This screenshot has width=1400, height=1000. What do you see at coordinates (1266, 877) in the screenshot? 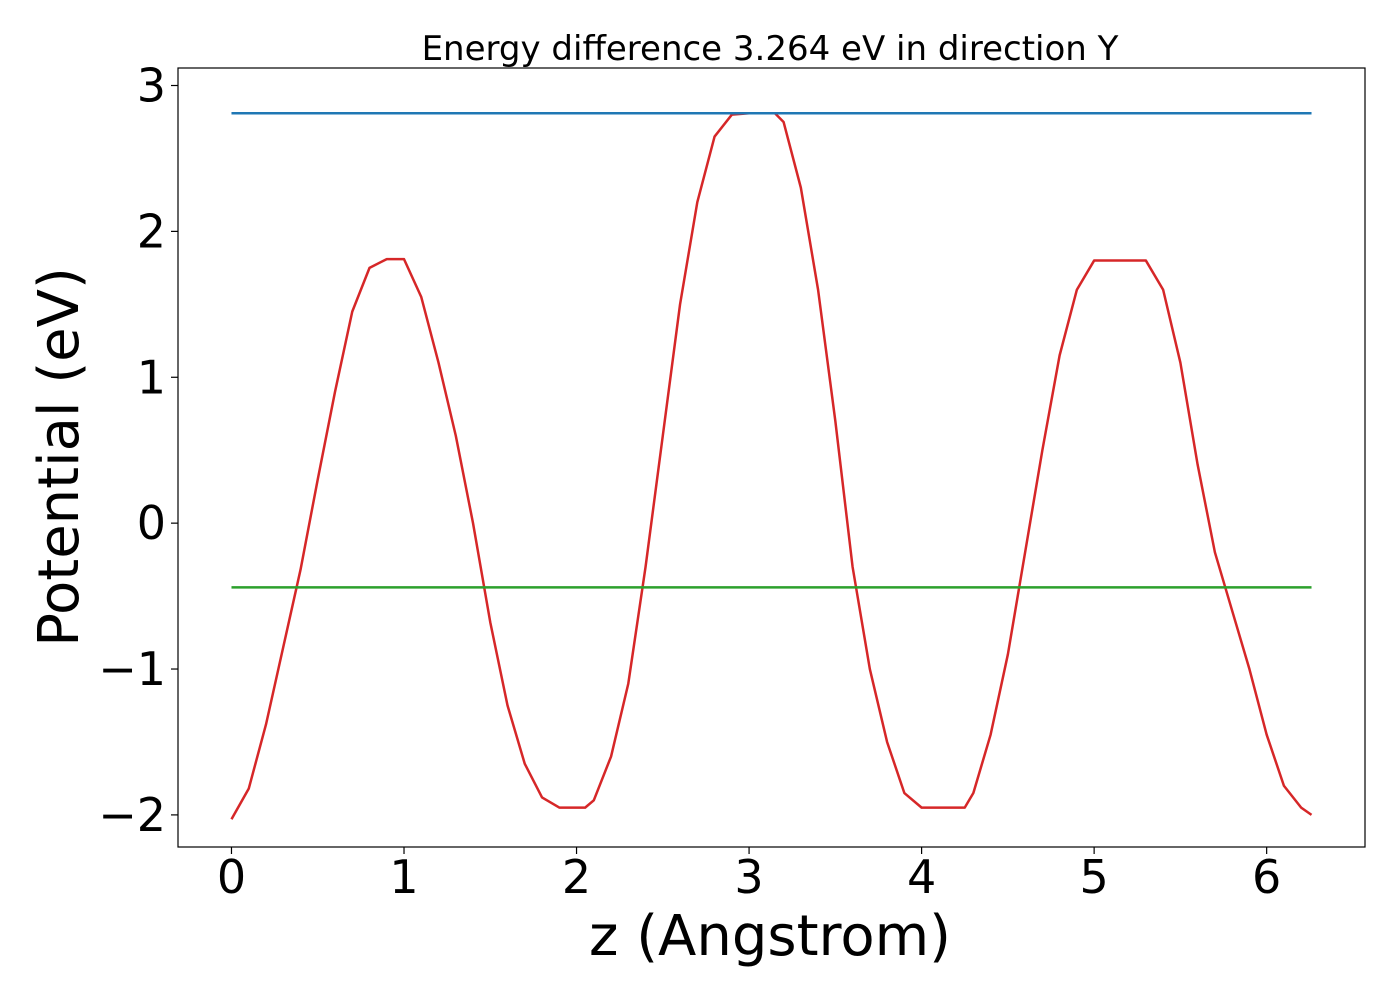
I see `x-tick-label: 6` at bounding box center [1266, 877].